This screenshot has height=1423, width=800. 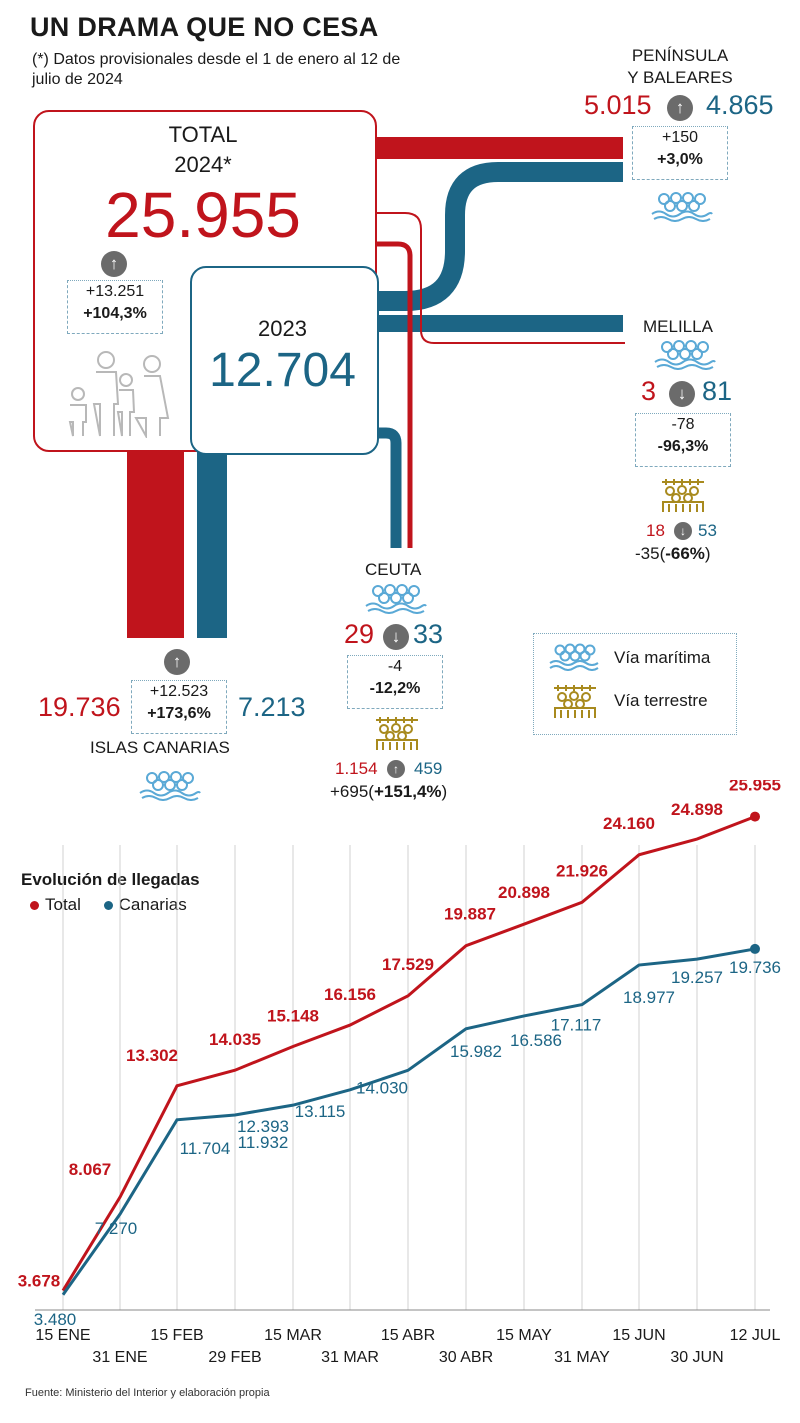 What do you see at coordinates (576, 1025) in the screenshot?
I see `canarias-data-label: 17.117` at bounding box center [576, 1025].